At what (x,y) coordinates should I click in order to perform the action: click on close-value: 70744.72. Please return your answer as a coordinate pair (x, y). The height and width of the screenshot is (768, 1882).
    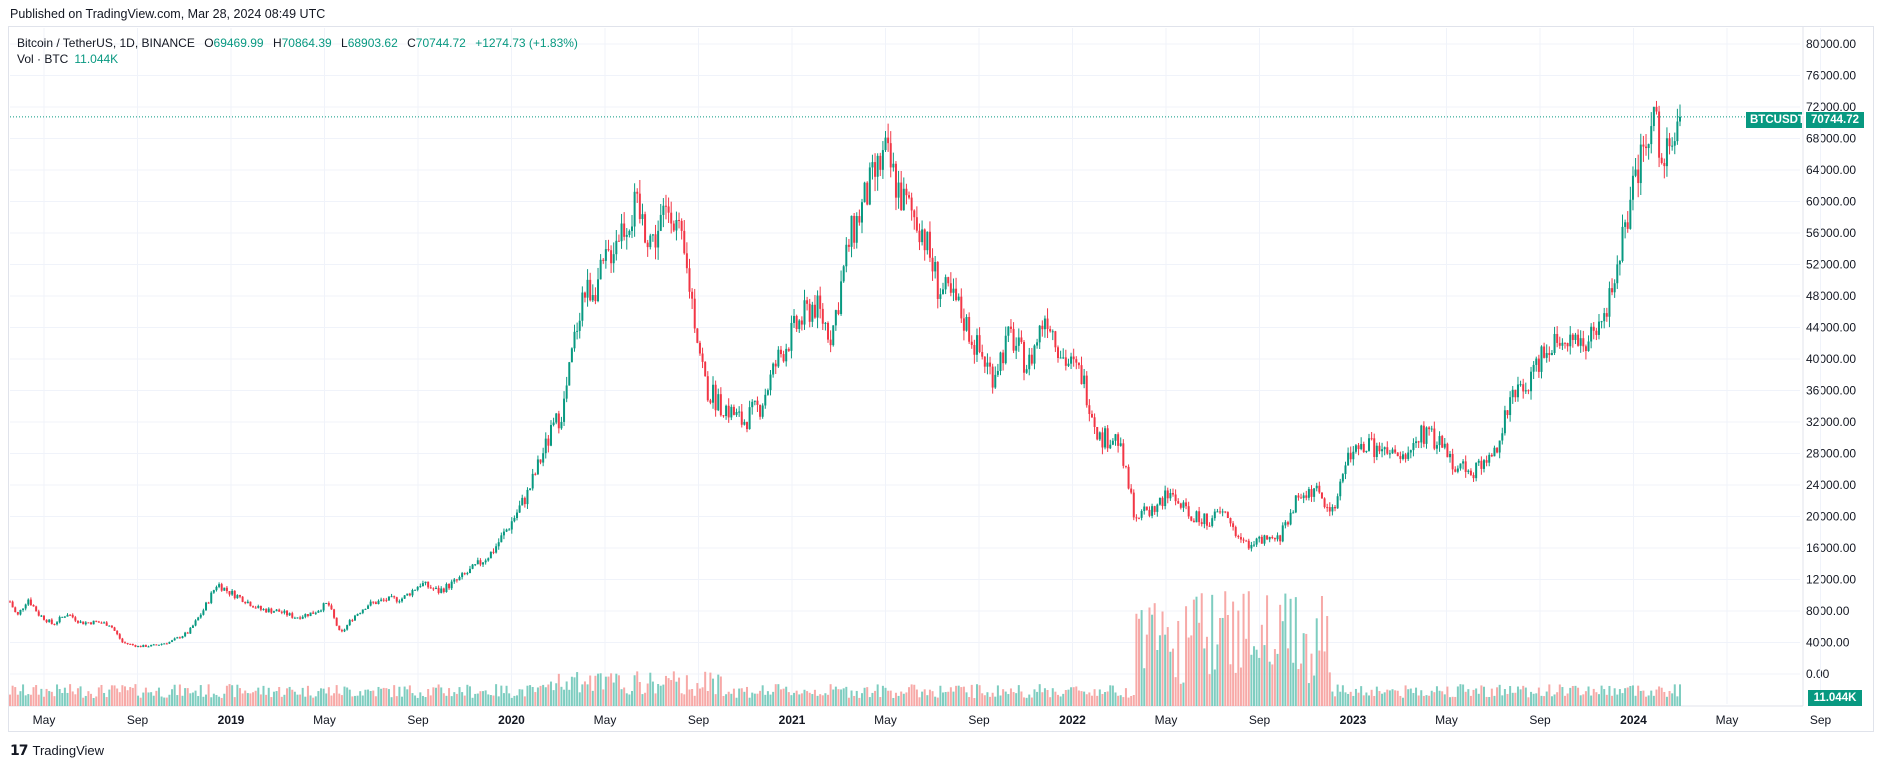
    Looking at the image, I should click on (440, 43).